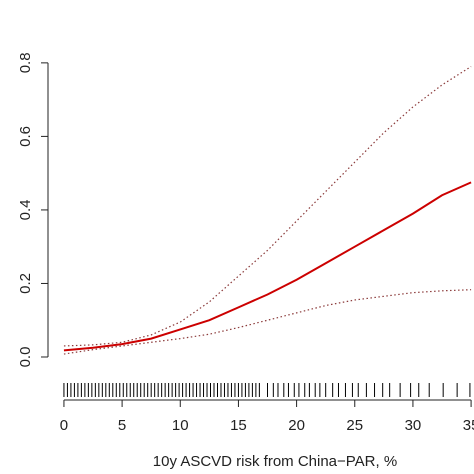  What do you see at coordinates (468, 425) in the screenshot?
I see `x-tick-label: 35` at bounding box center [468, 425].